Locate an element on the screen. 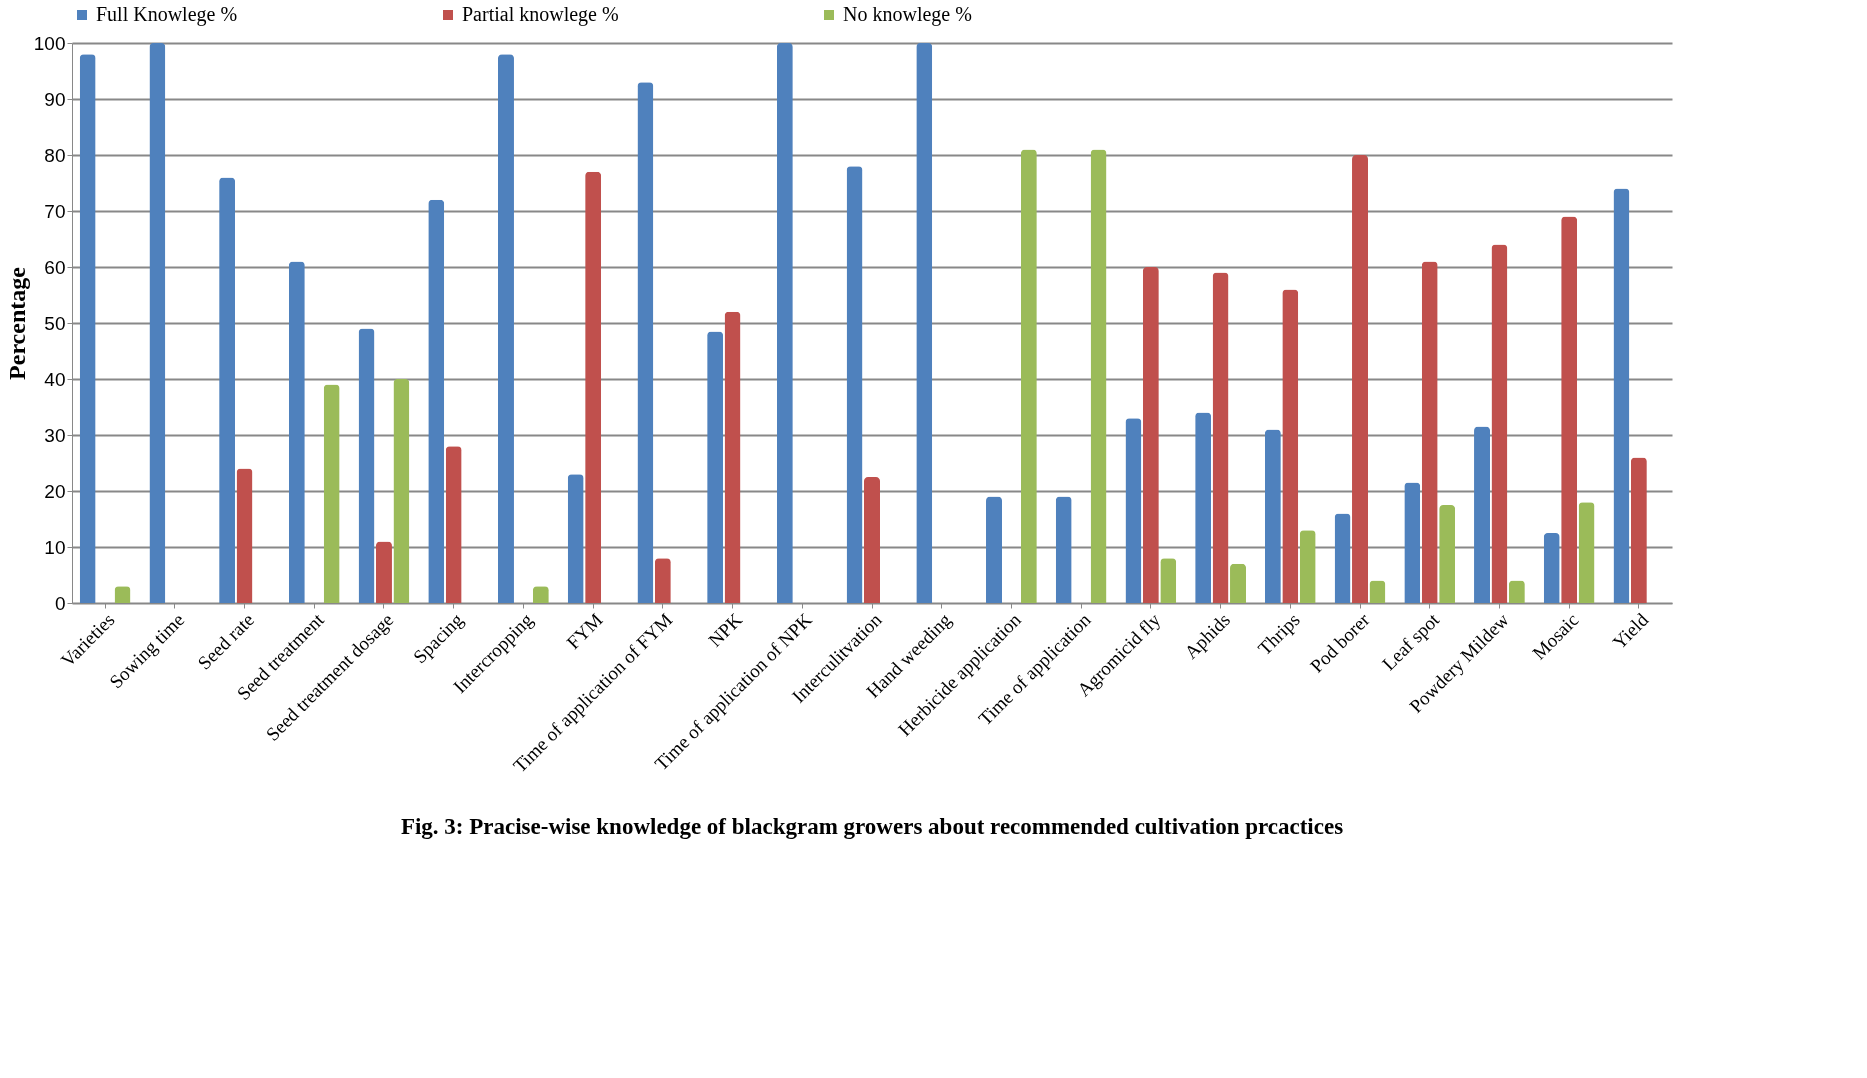 Image resolution: width=1867 pixels, height=1078 pixels. y-tick-label: 30 is located at coordinates (55, 435).